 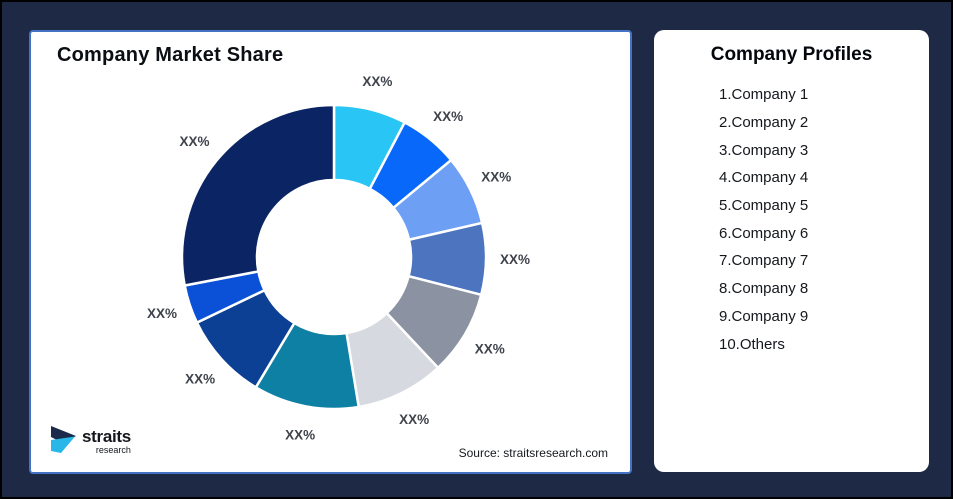 I want to click on profile-list-item: 9.Company 9, so click(x=764, y=316).